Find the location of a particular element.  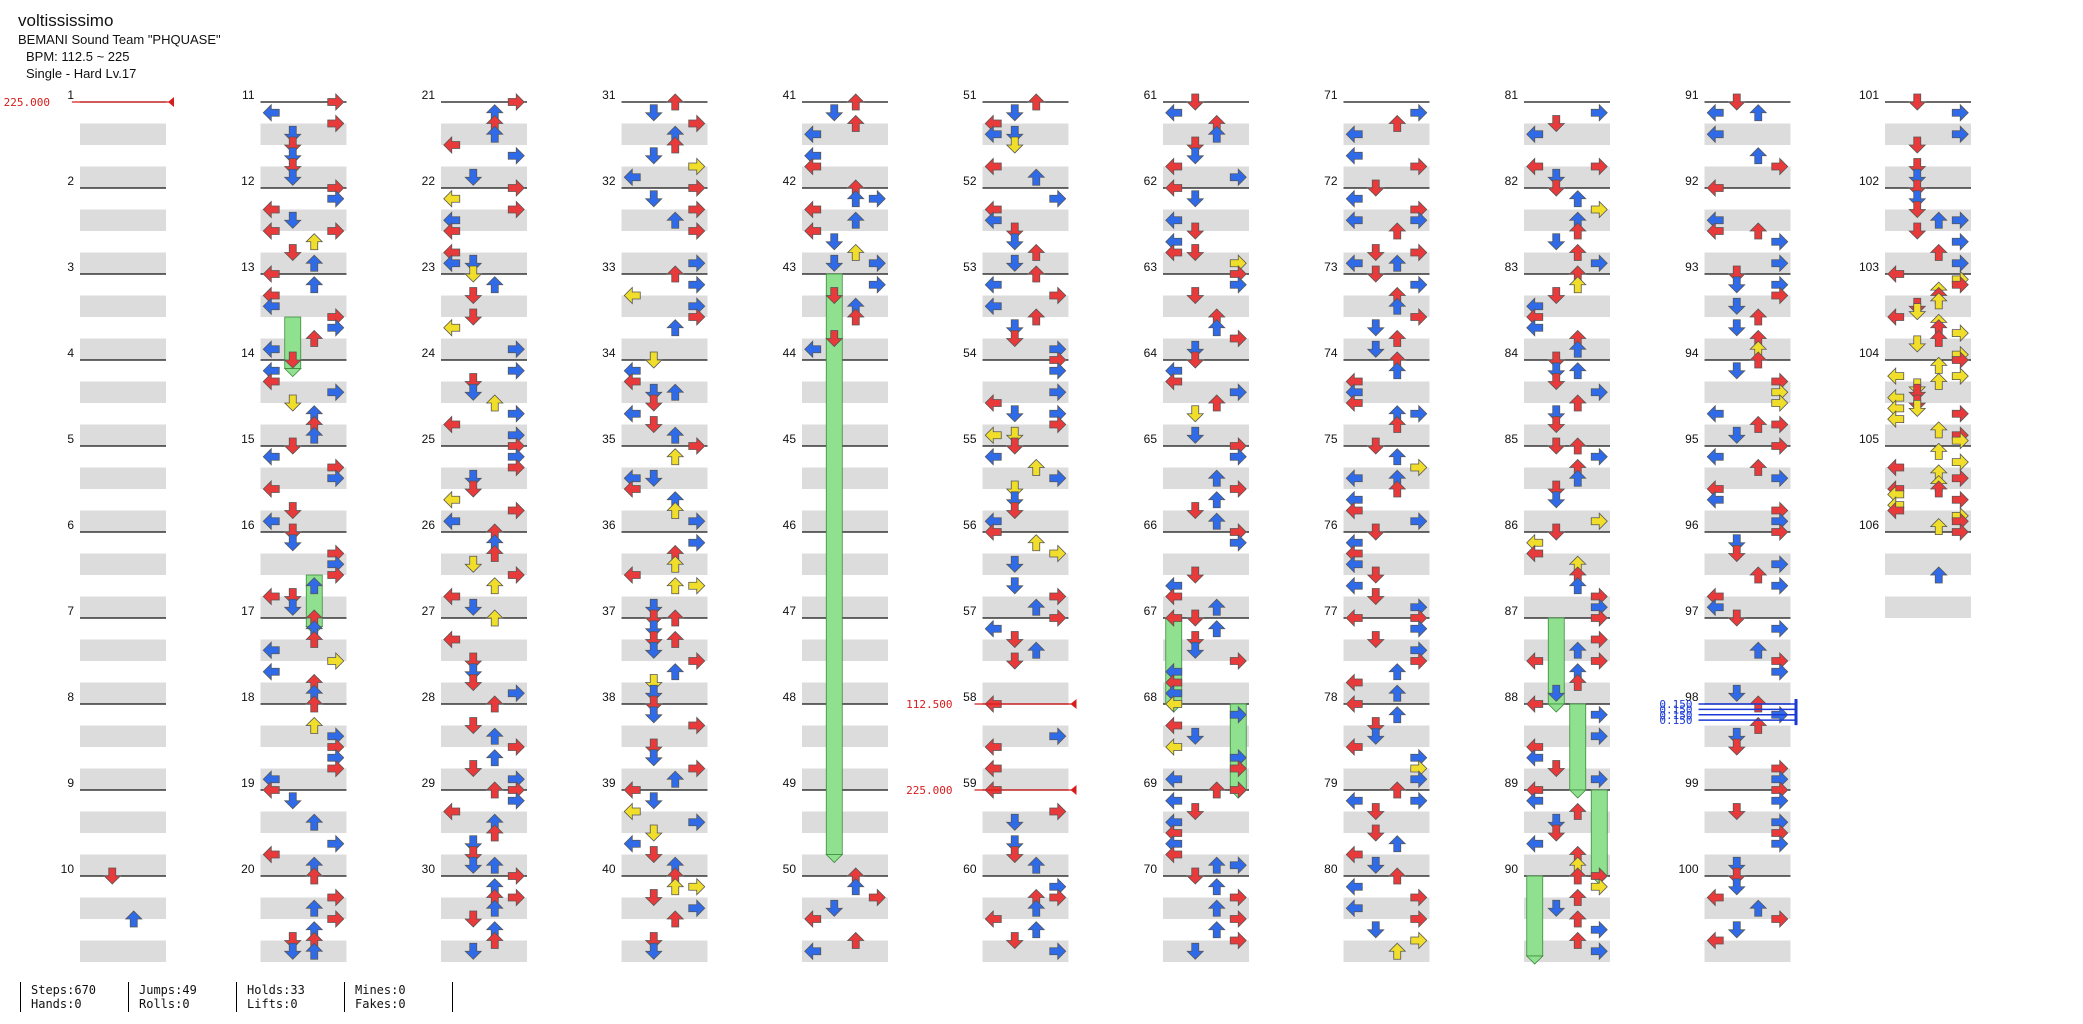

measure: 40 is located at coordinates (655, 912).